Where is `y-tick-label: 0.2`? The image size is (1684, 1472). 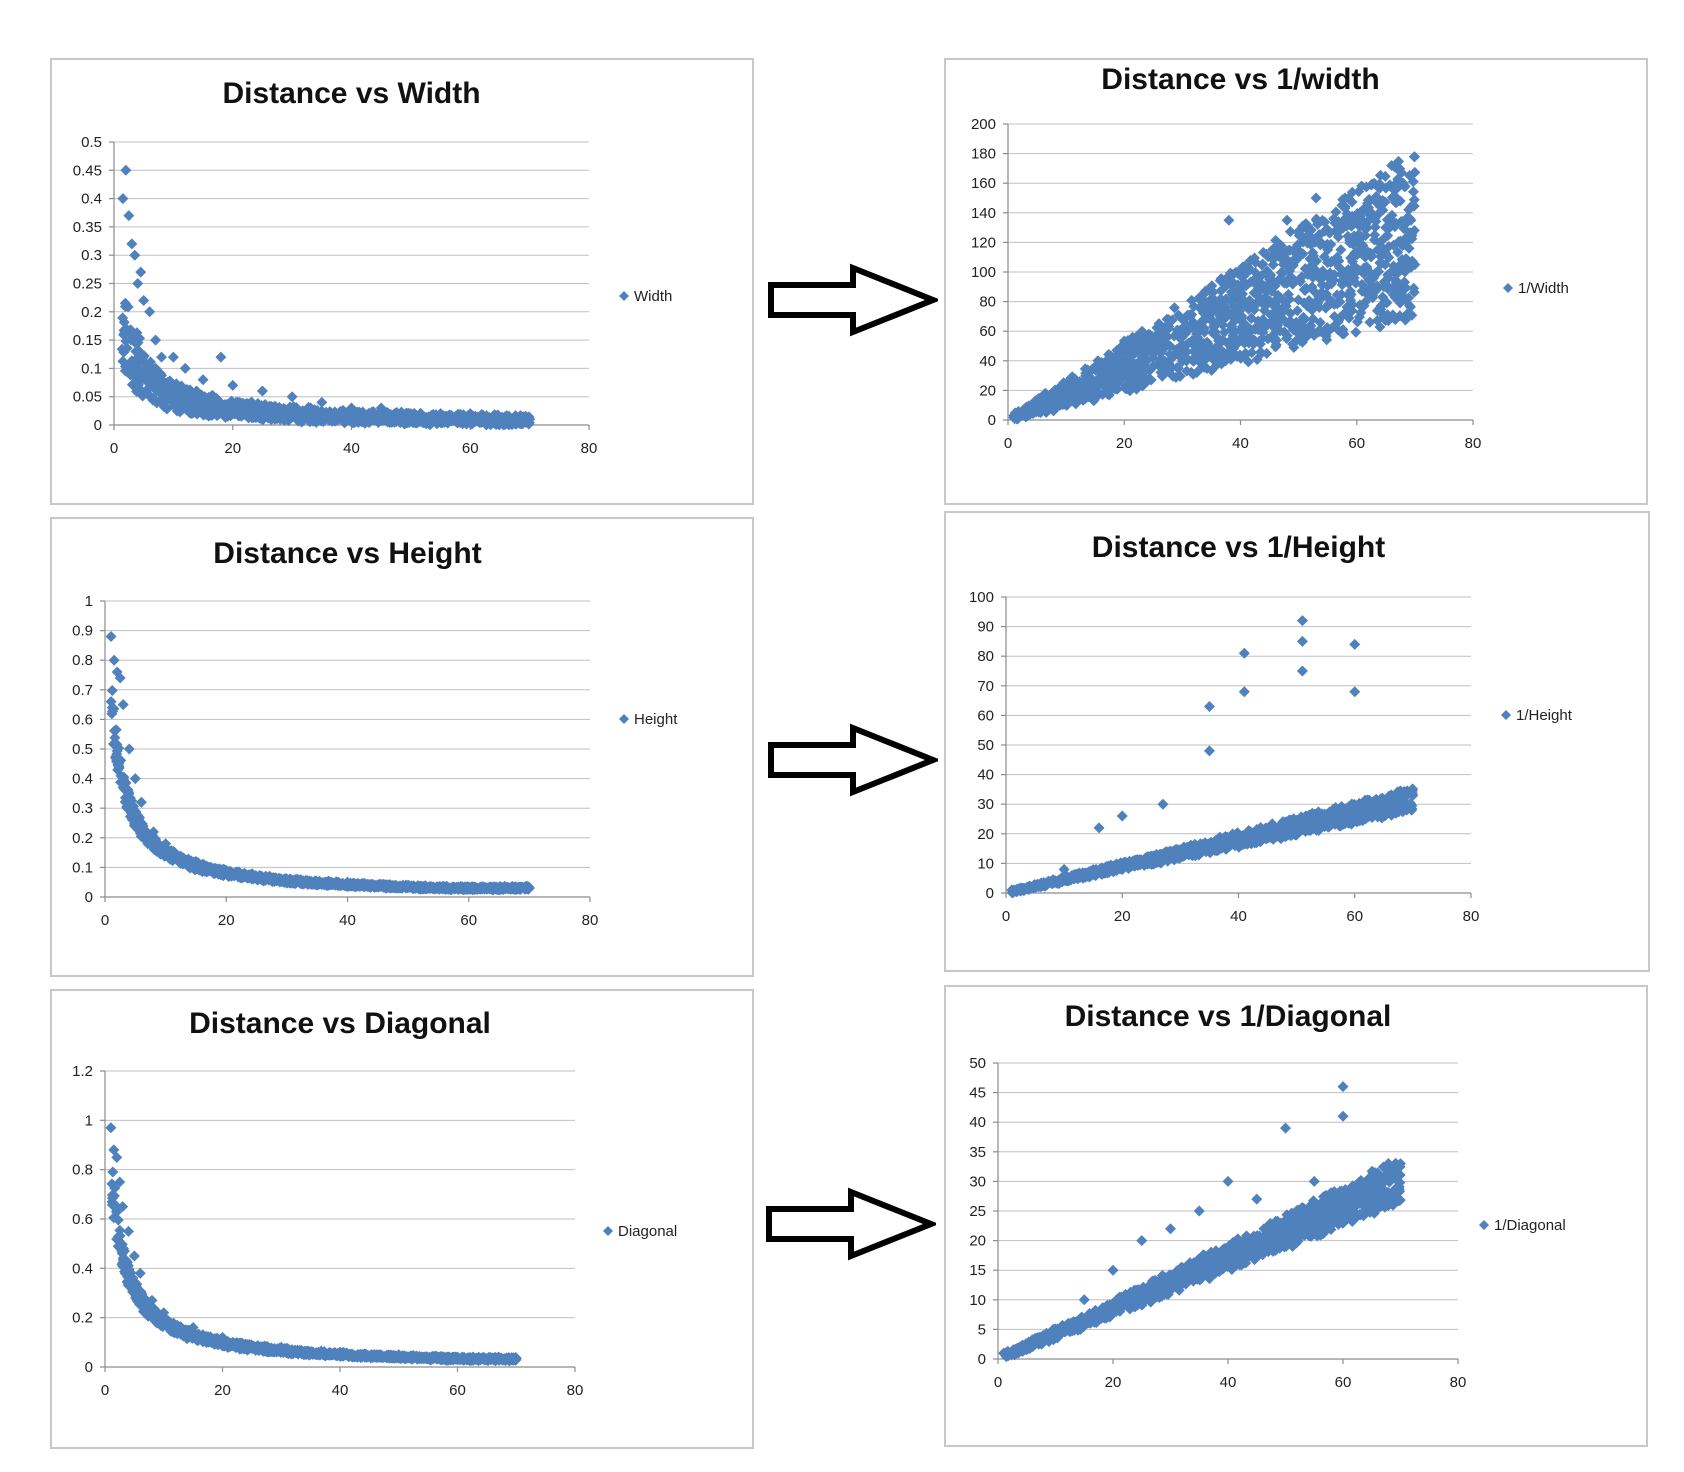
y-tick-label: 0.2 is located at coordinates (82, 838).